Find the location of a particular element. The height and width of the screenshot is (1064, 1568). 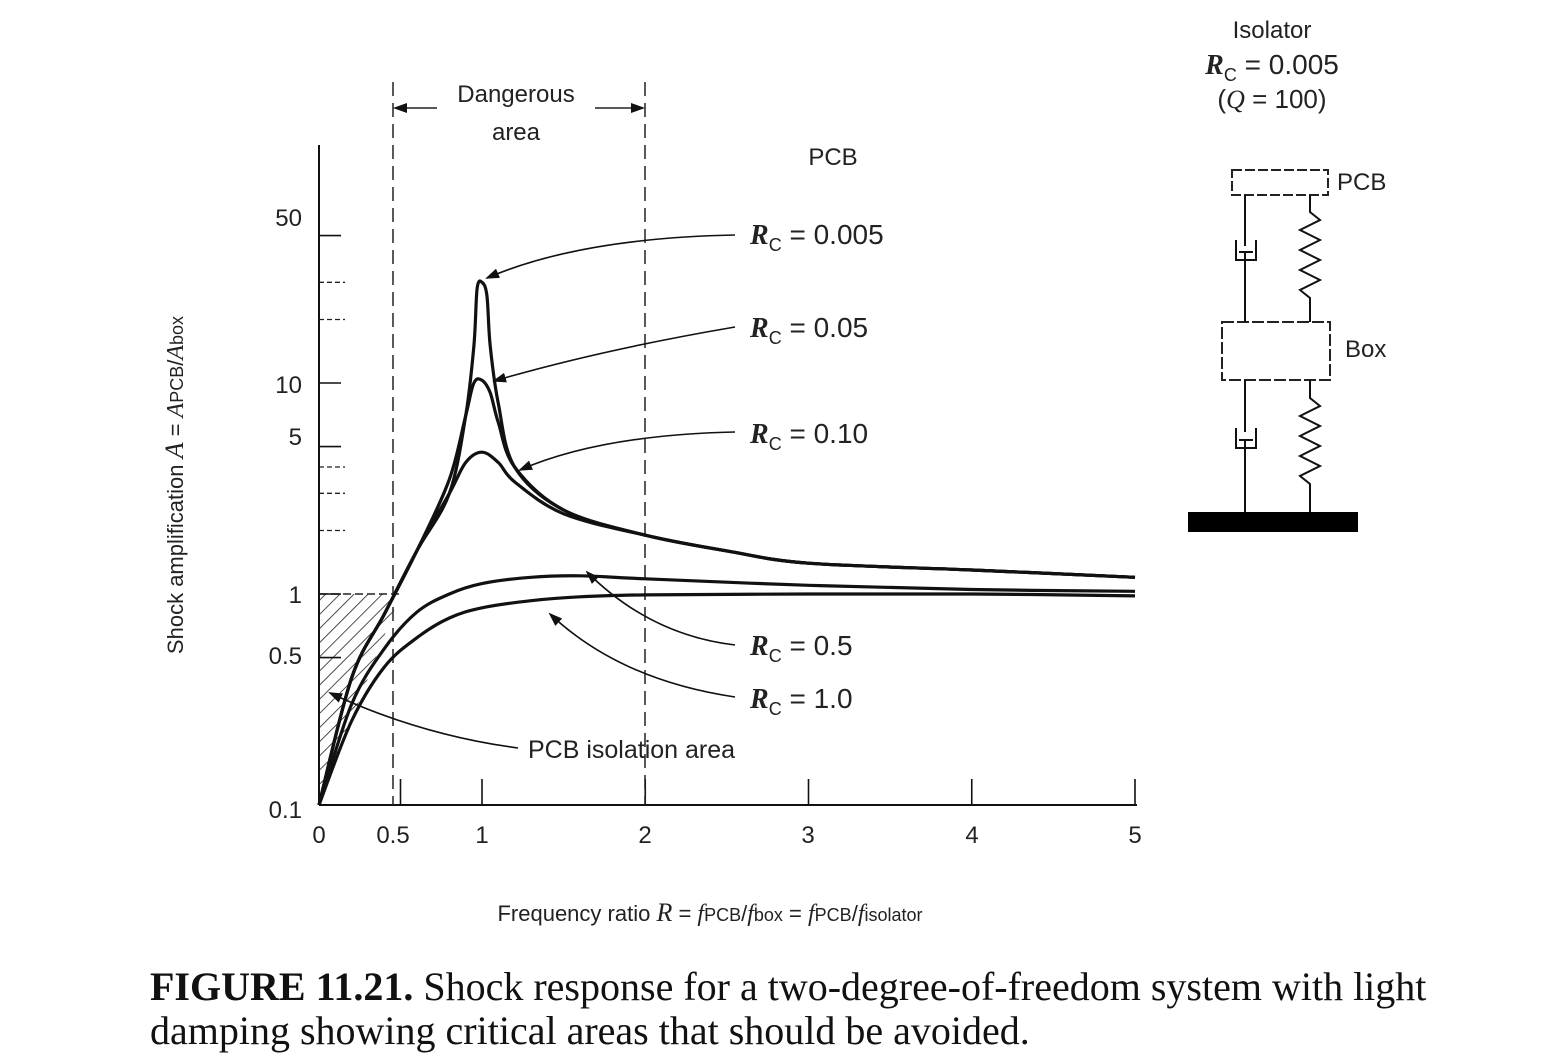

series-line-rc-1.0 is located at coordinates (726, 699).